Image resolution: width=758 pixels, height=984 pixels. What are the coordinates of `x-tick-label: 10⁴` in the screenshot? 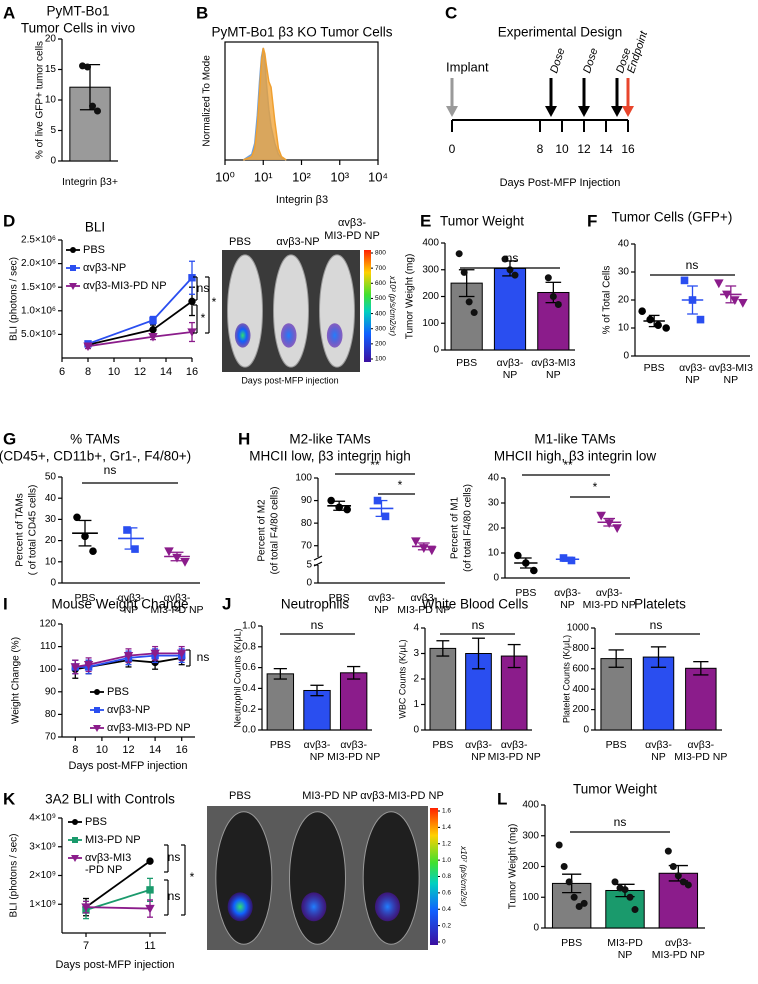 It's located at (378, 176).